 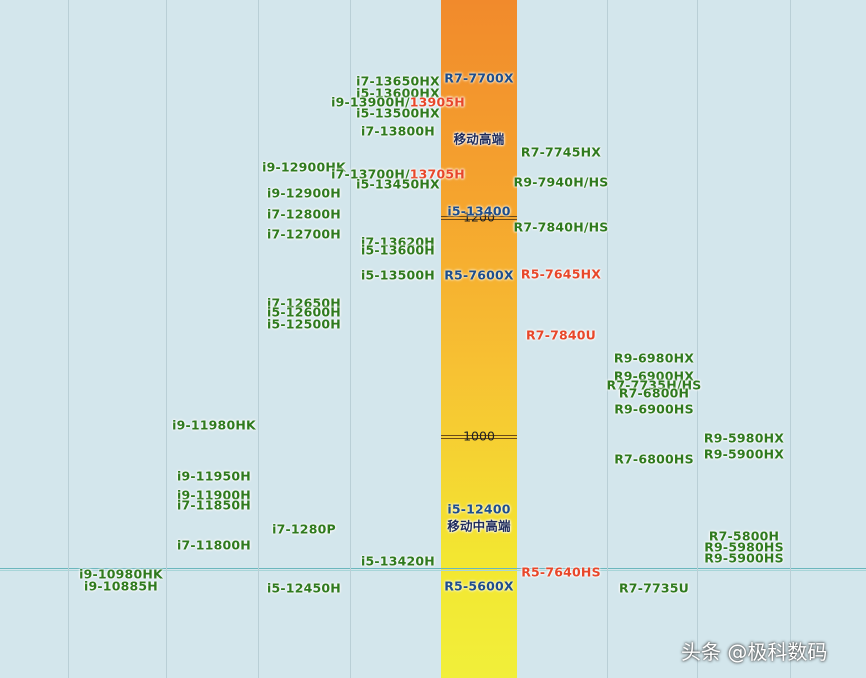 I want to click on cpu-model-text: R7-7735H/HS, so click(x=654, y=385).